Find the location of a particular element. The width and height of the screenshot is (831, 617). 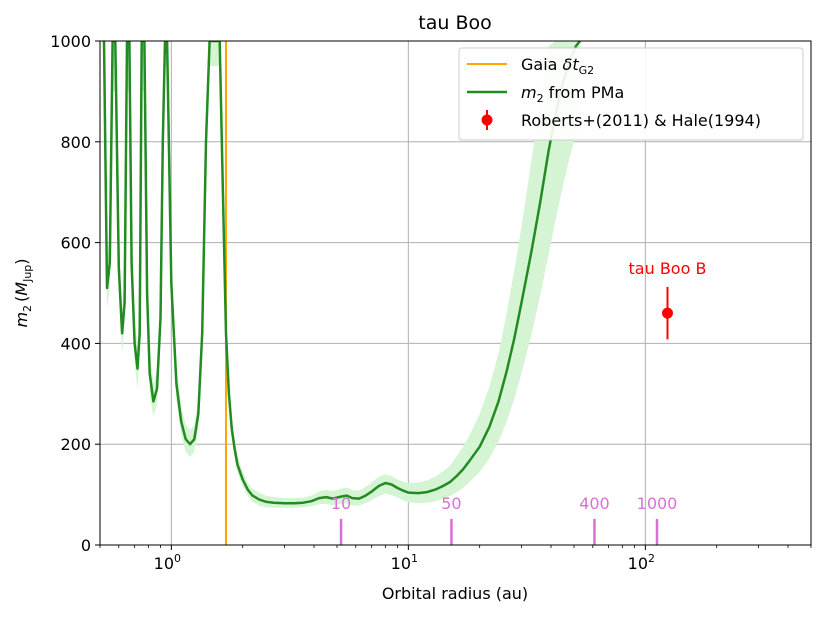

companion-group: tau Boo B is located at coordinates (668, 299).